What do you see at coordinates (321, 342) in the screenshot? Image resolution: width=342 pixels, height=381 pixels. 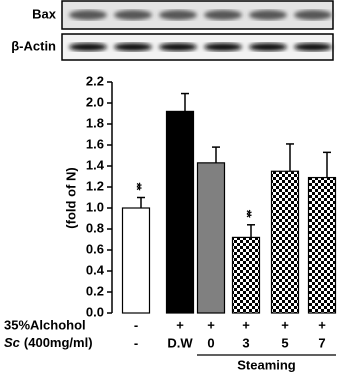 I see `row-value: 7` at bounding box center [321, 342].